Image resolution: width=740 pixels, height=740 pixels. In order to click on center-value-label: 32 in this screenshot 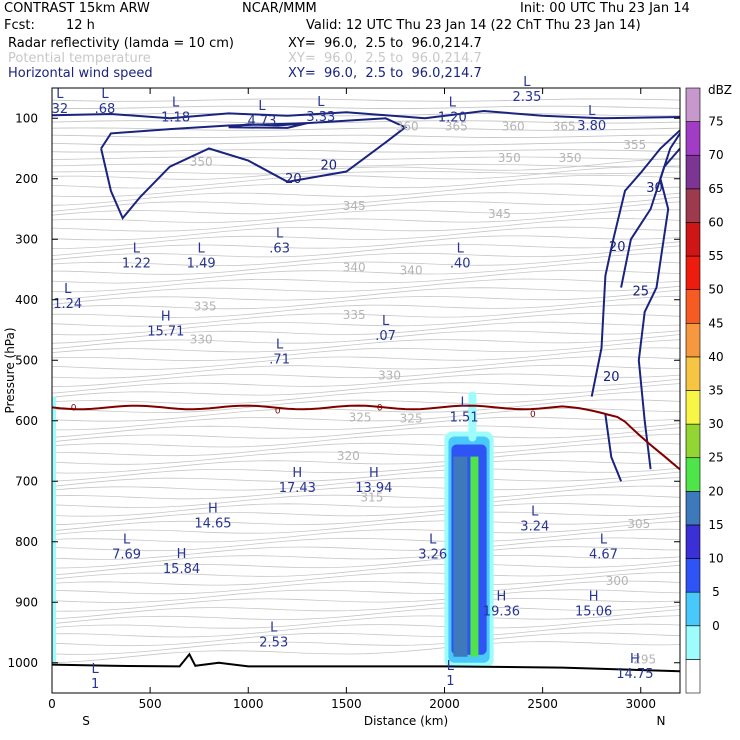, I will do `click(60, 109)`.